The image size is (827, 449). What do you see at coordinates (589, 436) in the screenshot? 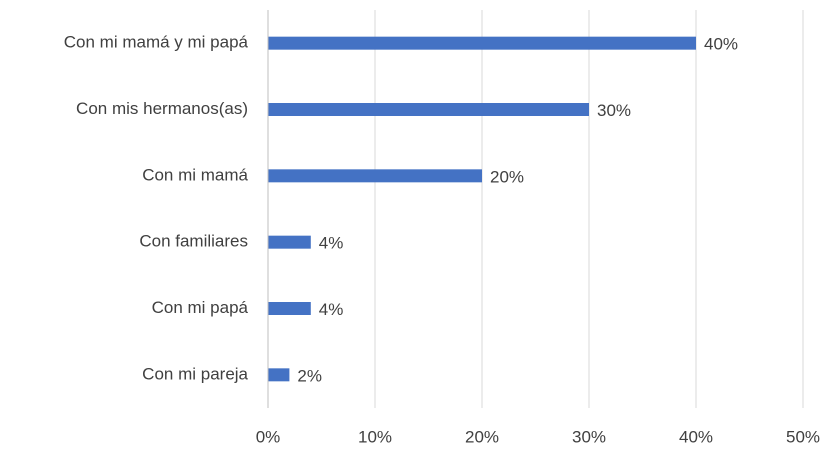
I see `x-tick-label: 30%` at bounding box center [589, 436].